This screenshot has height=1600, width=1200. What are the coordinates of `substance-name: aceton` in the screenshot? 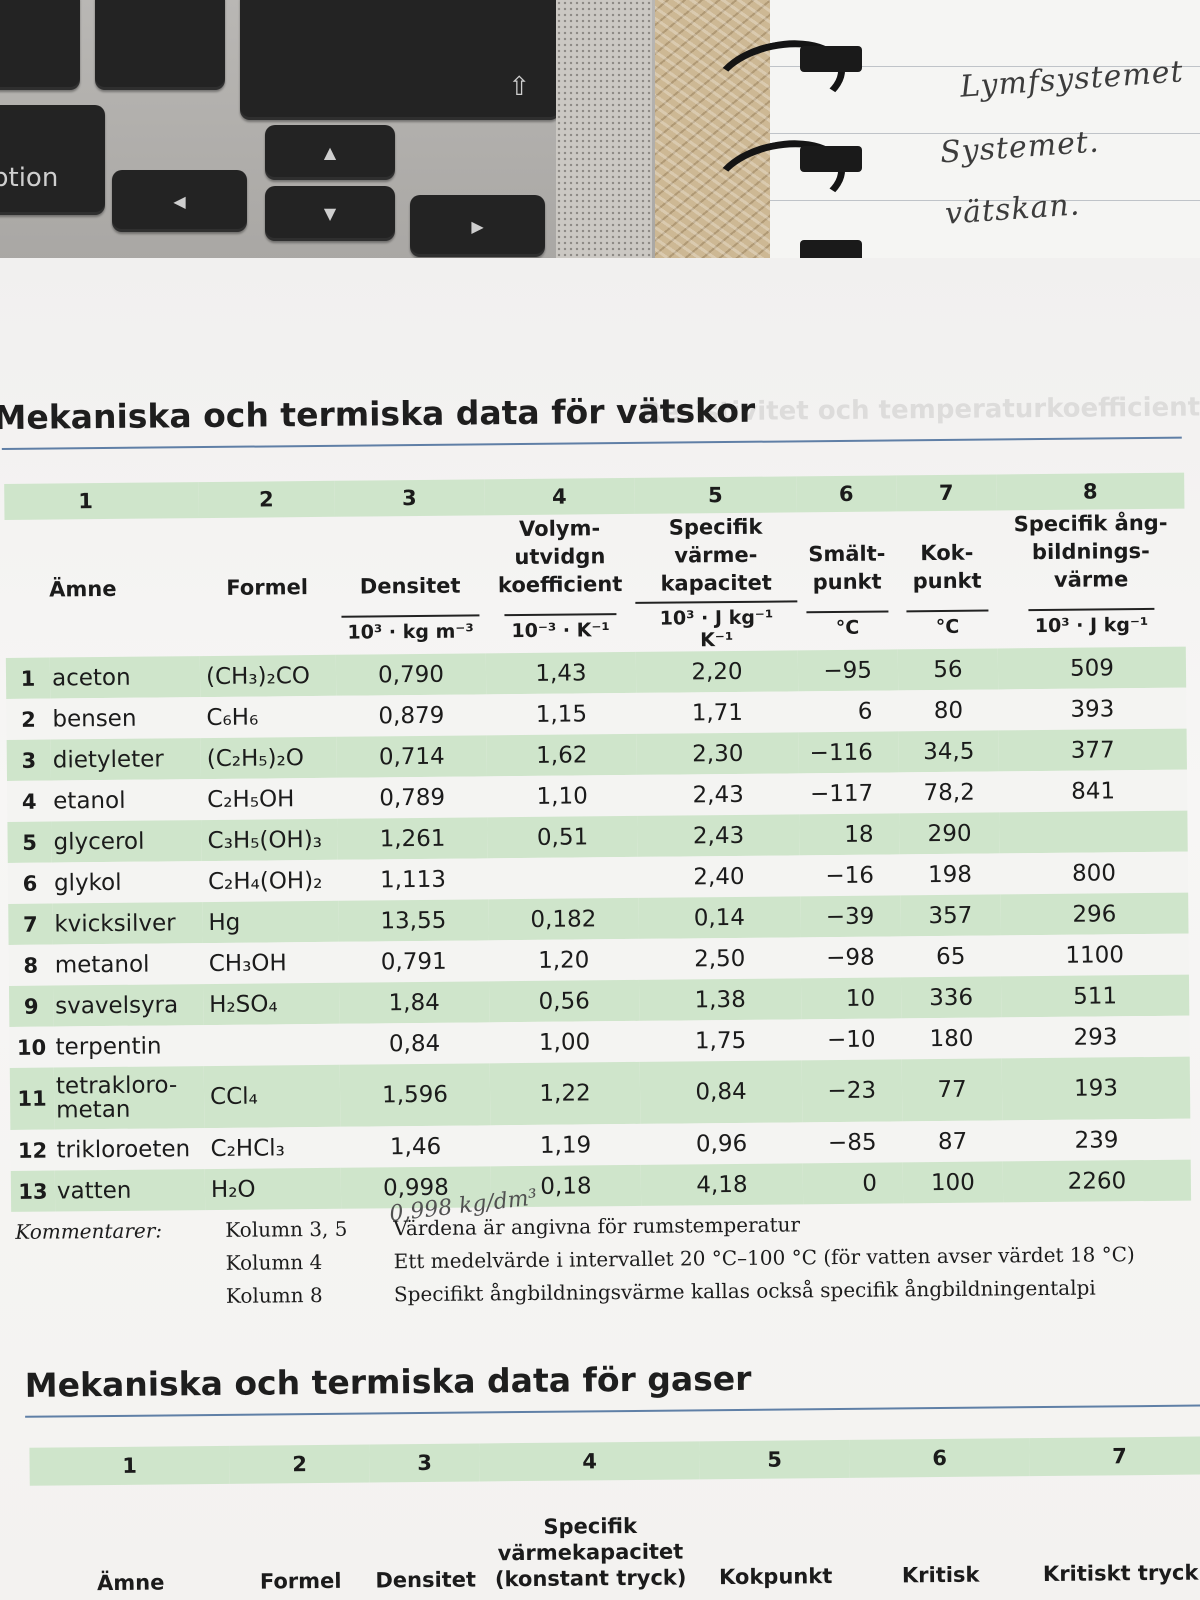 It's located at (91, 678).